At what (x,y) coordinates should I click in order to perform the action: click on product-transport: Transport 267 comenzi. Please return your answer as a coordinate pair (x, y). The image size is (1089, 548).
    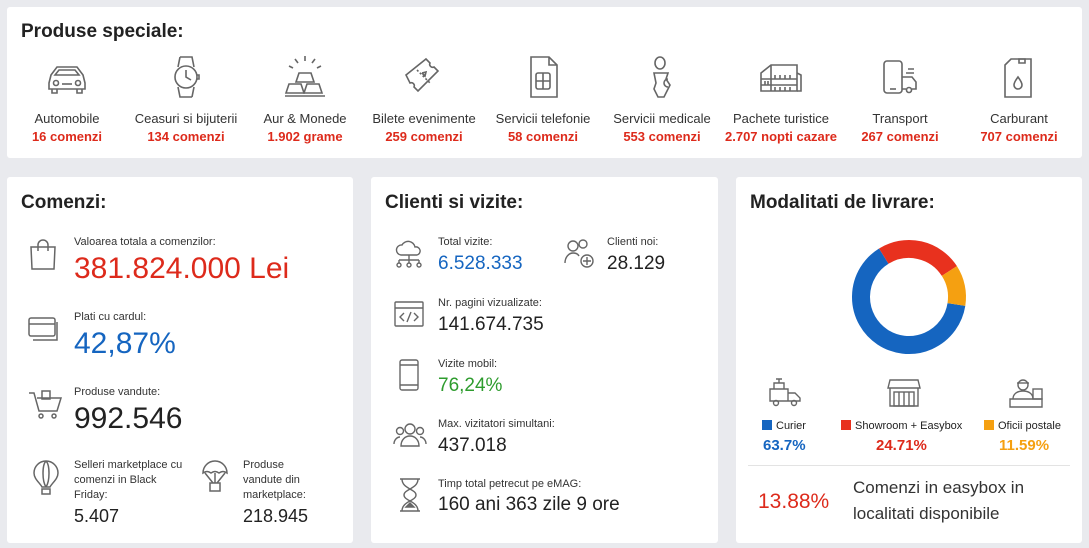
    Looking at the image, I should click on (900, 98).